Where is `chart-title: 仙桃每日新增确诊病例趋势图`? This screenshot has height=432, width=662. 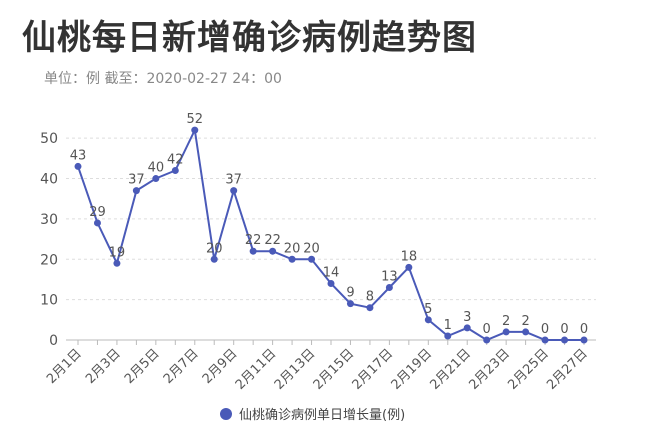
chart-title: 仙桃每日新增确诊病例趋势图 is located at coordinates (249, 38).